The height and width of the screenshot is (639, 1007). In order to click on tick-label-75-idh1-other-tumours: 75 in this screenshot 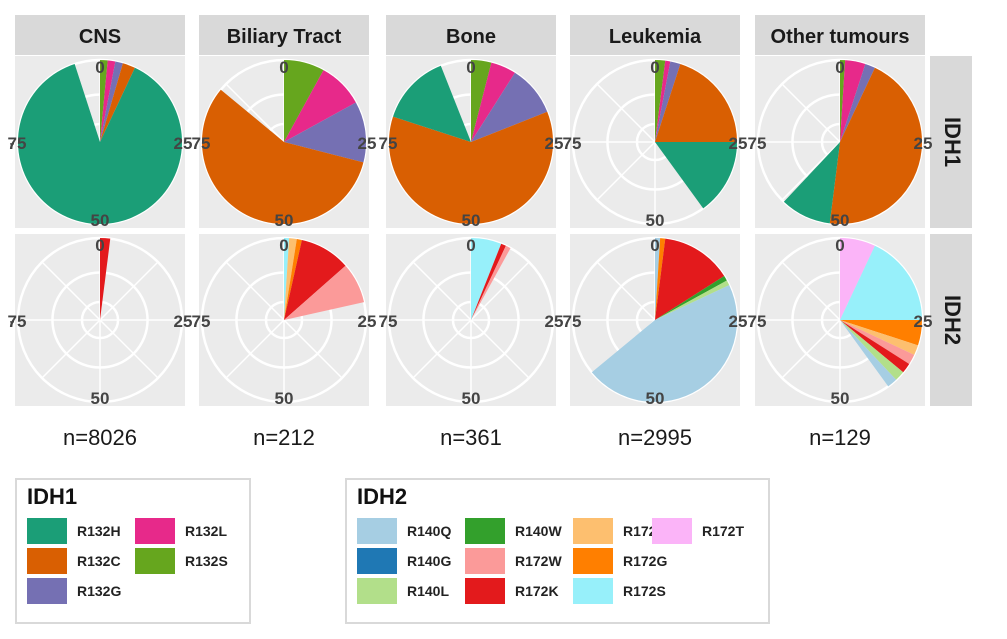, I will do `click(757, 143)`.